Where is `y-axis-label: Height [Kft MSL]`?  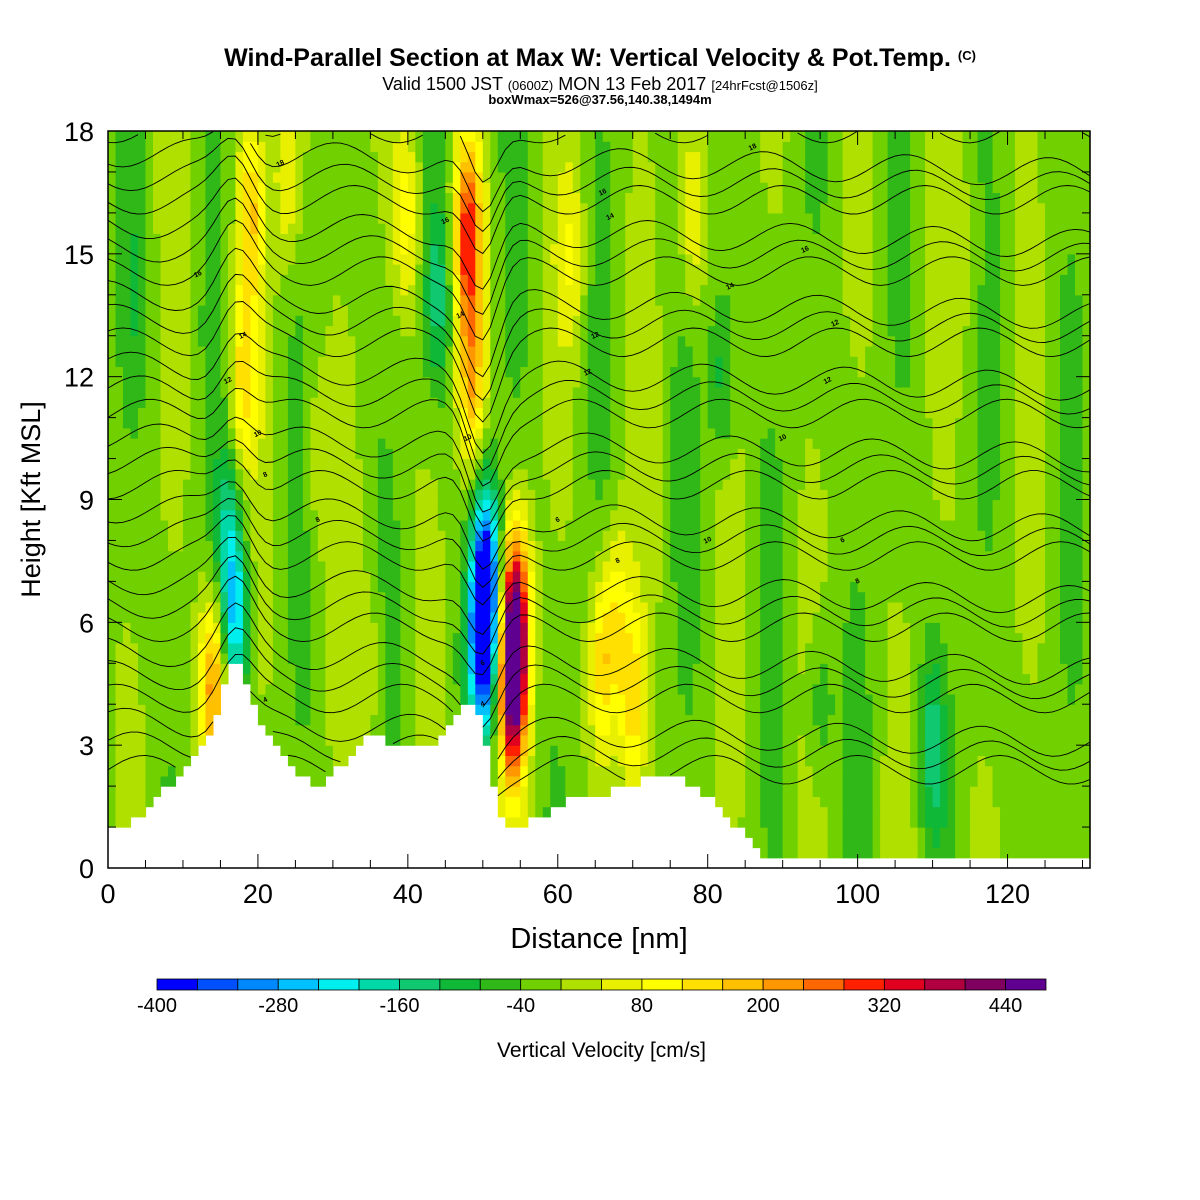 y-axis-label: Height [Kft MSL] is located at coordinates (31, 499).